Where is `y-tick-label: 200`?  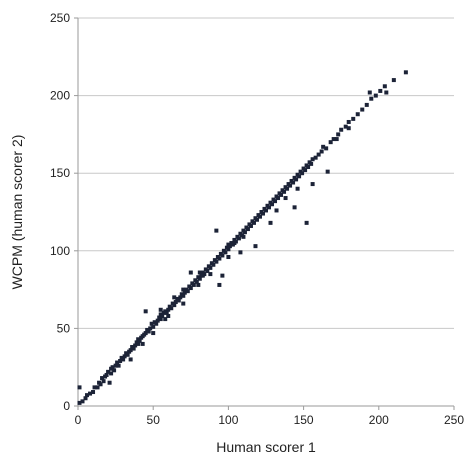
y-tick-label: 200 is located at coordinates (60, 96).